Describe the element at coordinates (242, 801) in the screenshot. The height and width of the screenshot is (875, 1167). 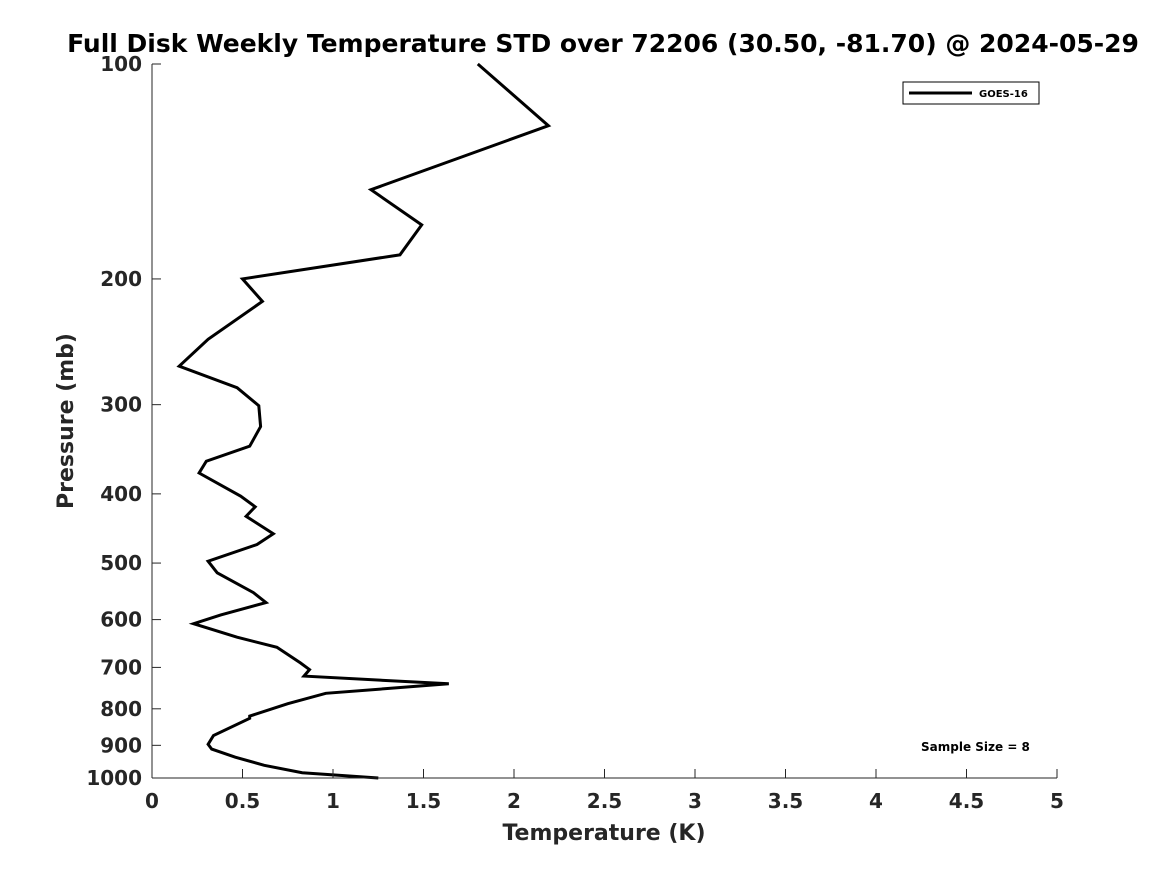
I see `x-tick-label: 0.5` at that location.